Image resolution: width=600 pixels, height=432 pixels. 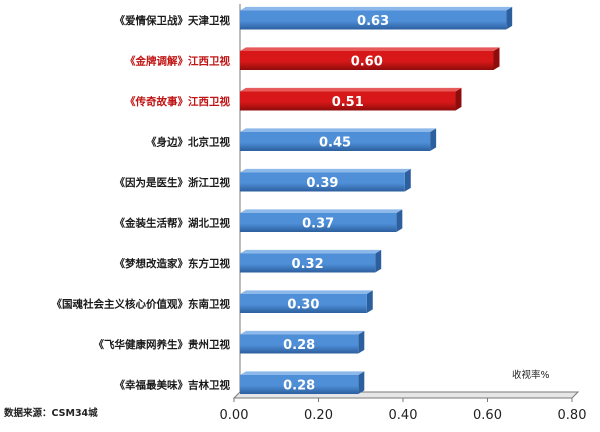 I want to click on bar-value-label: 0.51, so click(x=348, y=102).